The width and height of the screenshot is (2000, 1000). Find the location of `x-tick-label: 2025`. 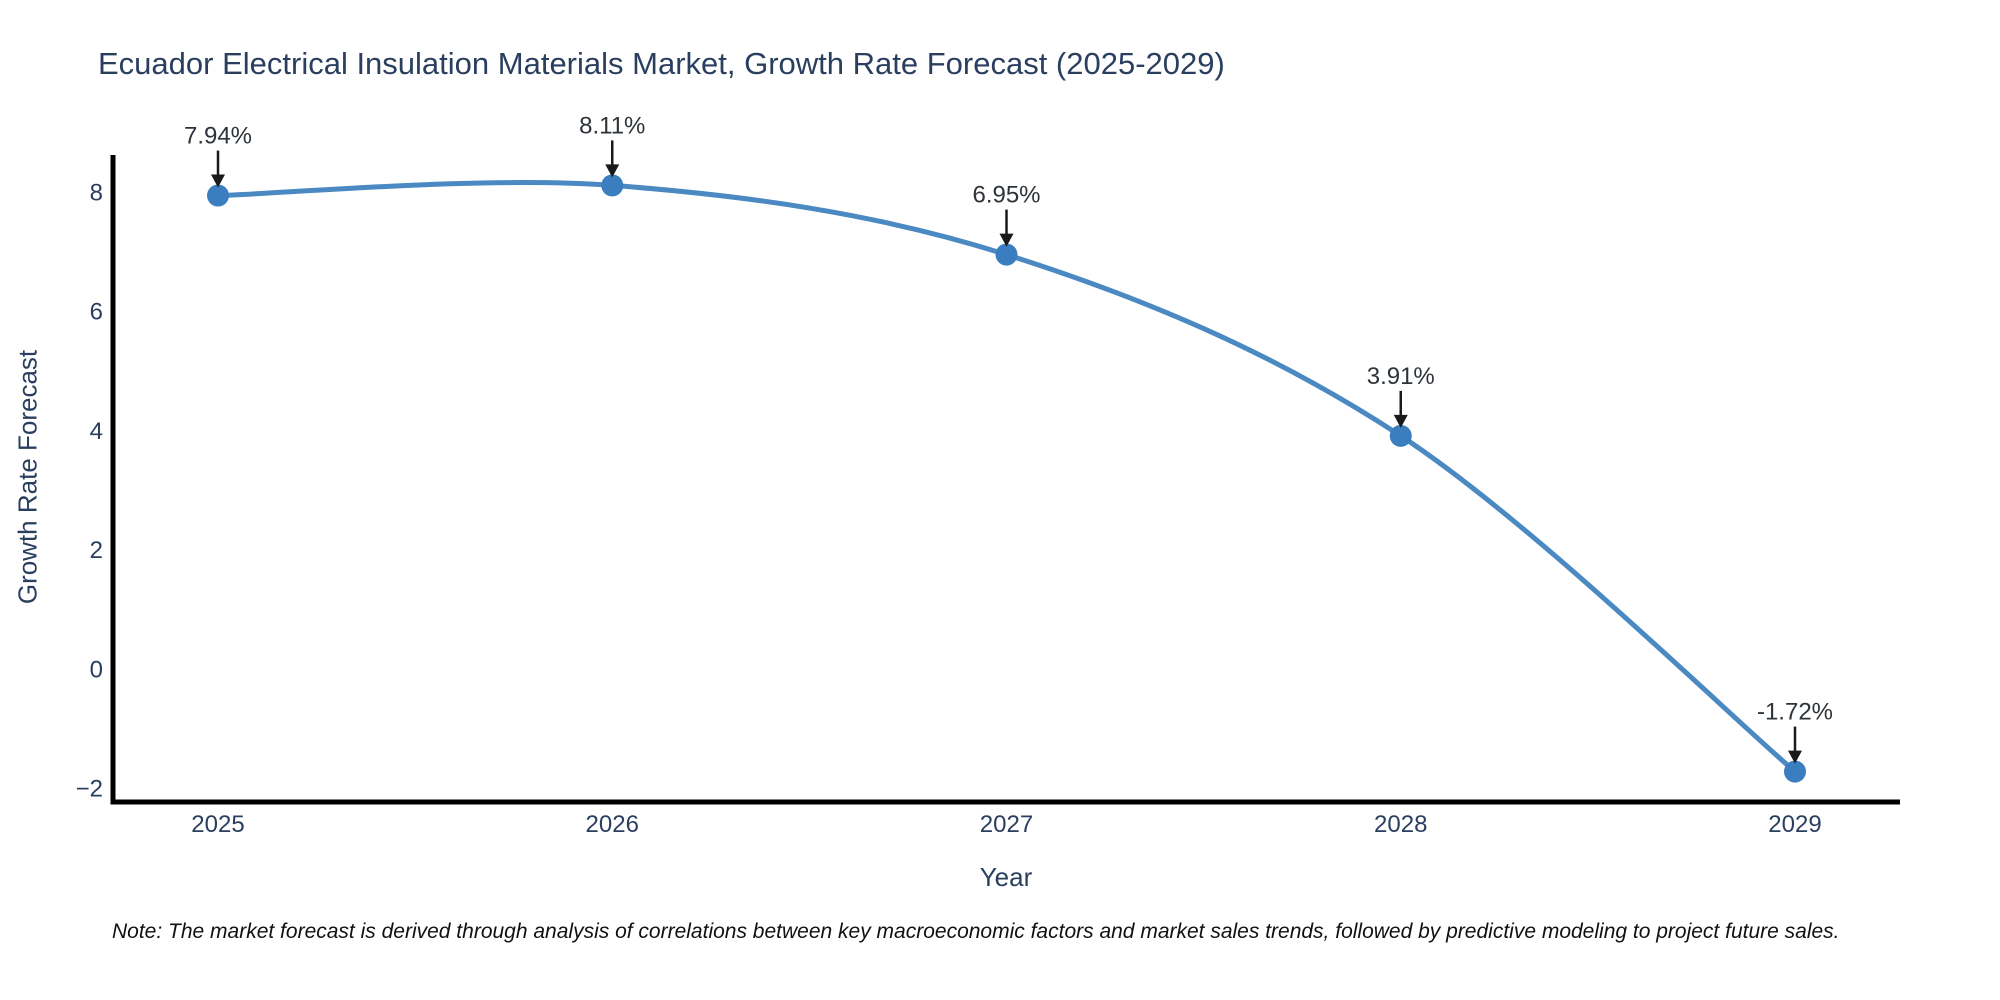

x-tick-label: 2025 is located at coordinates (217, 824).